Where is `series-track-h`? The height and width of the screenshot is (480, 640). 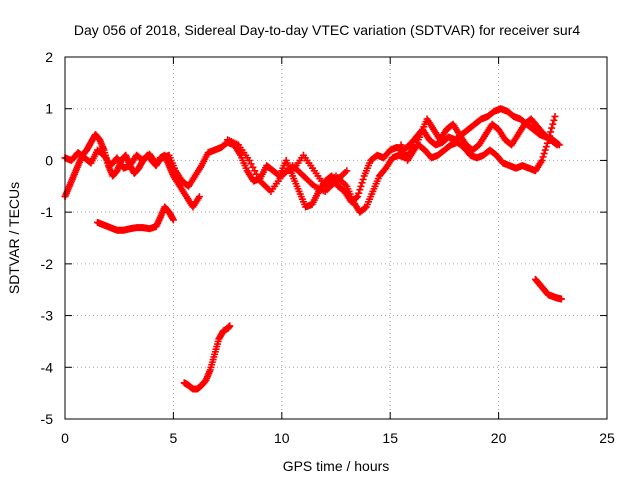 series-track-h is located at coordinates (548, 289).